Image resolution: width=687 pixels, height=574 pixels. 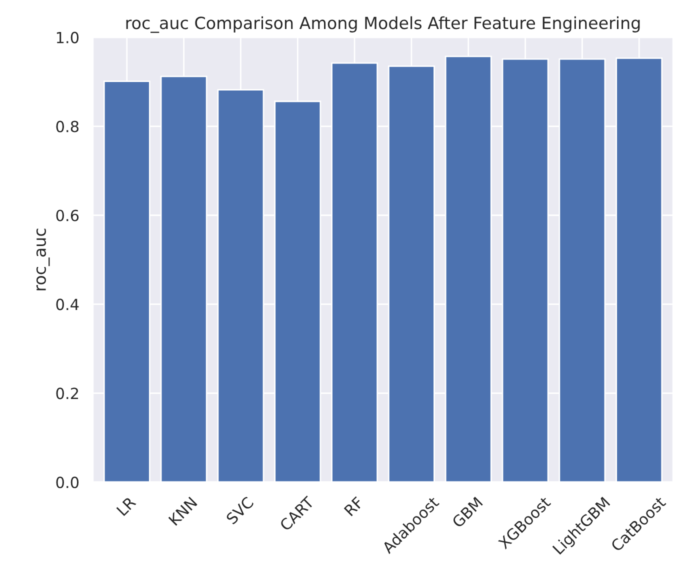 I want to click on x-tick-label: RF, so click(x=354, y=506).